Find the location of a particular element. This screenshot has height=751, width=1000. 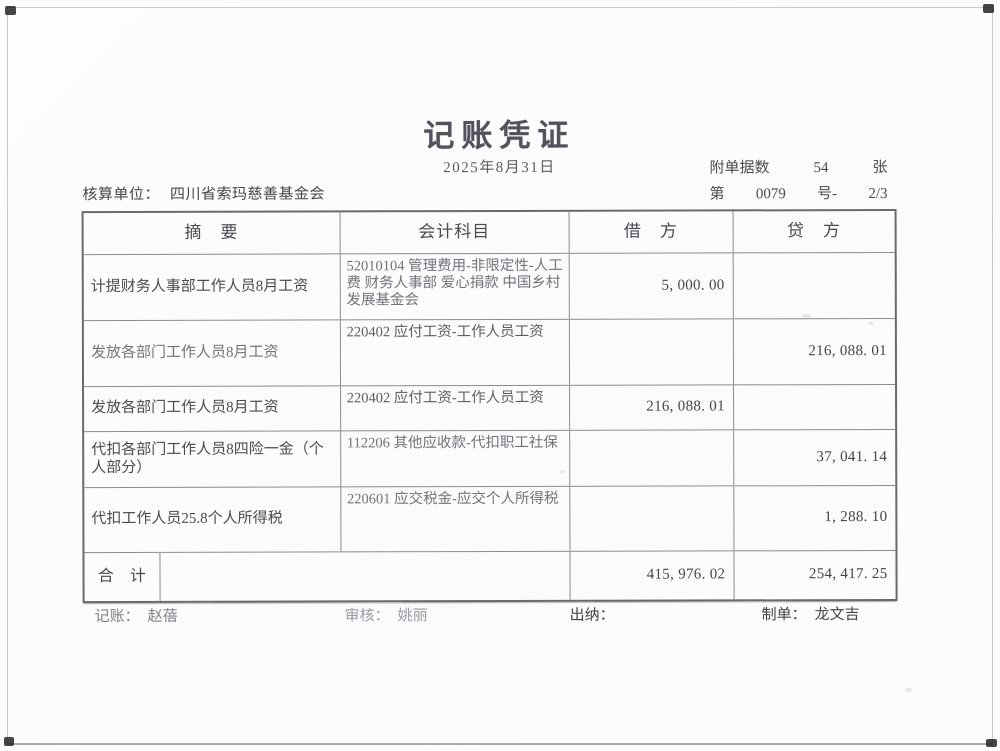

header-summary: 摘 要 is located at coordinates (212, 233).